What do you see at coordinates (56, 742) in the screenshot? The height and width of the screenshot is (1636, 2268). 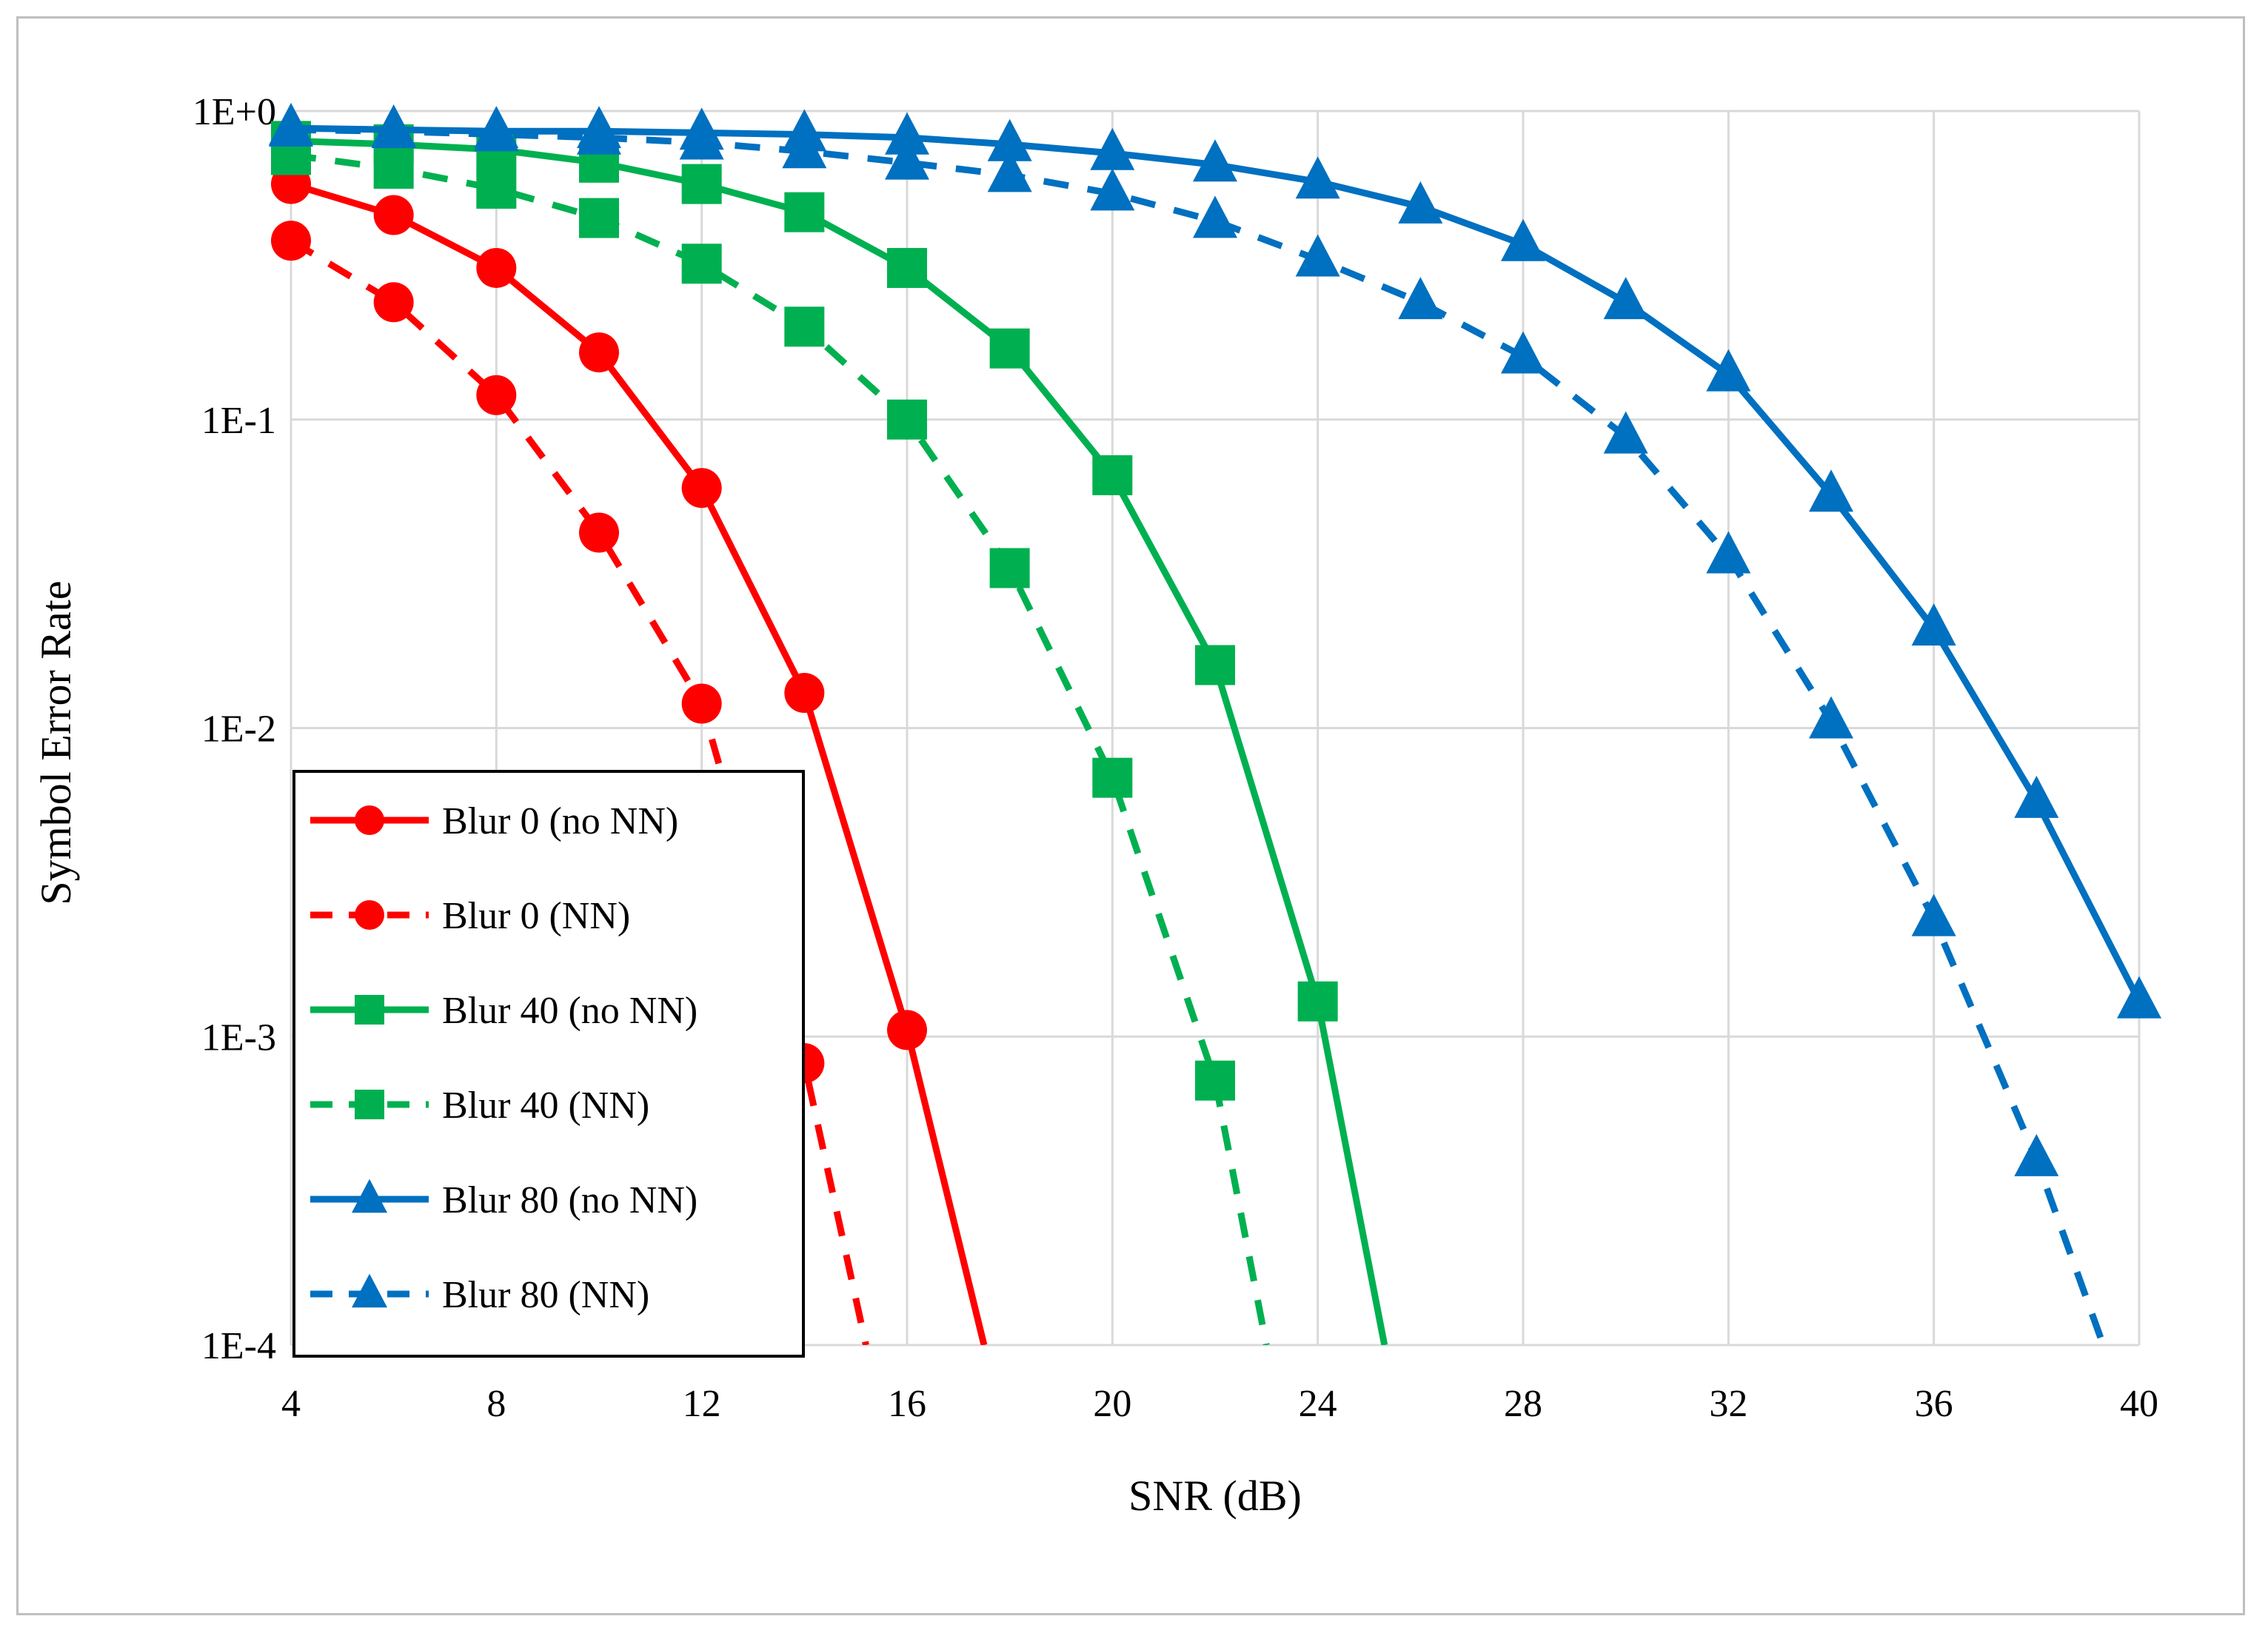 I see `y-axis-title: Symbol Error Rate` at bounding box center [56, 742].